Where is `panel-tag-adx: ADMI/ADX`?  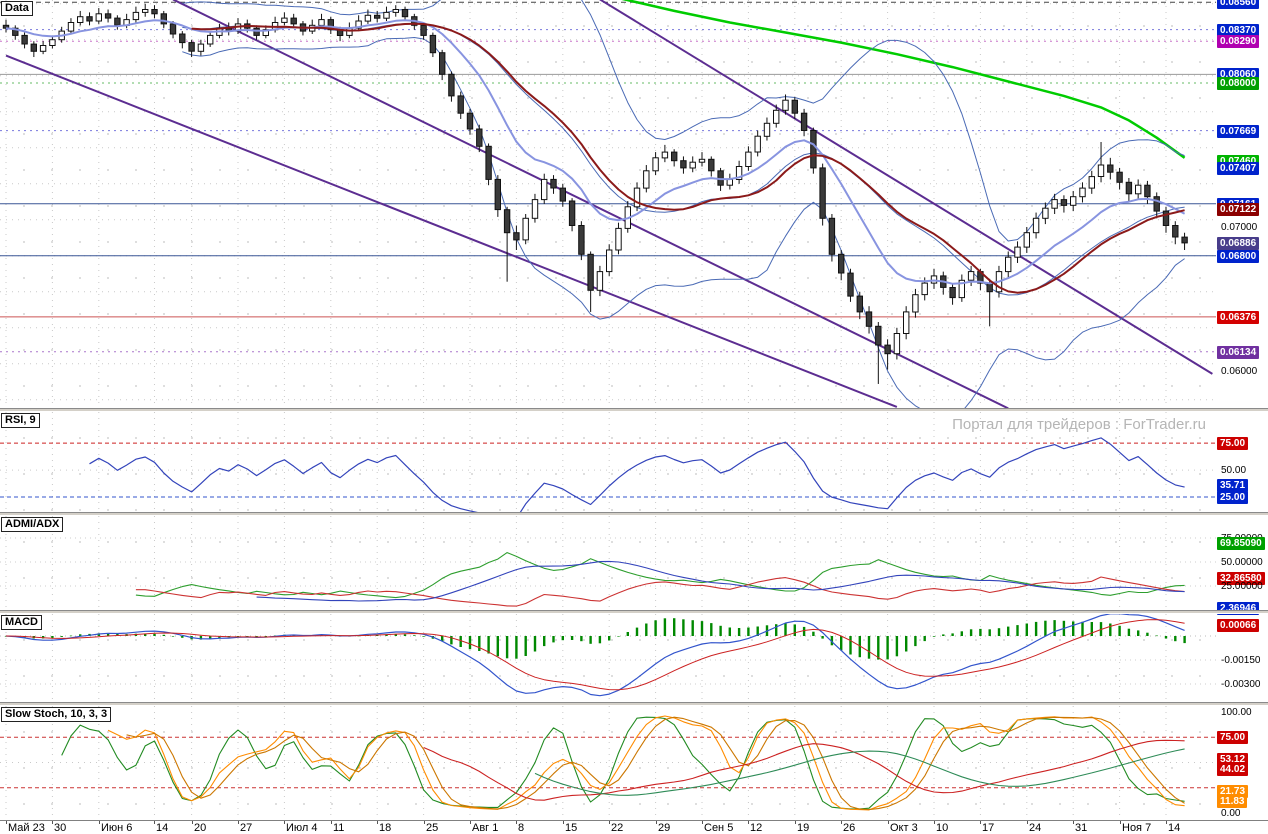
panel-tag-adx: ADMI/ADX is located at coordinates (32, 524).